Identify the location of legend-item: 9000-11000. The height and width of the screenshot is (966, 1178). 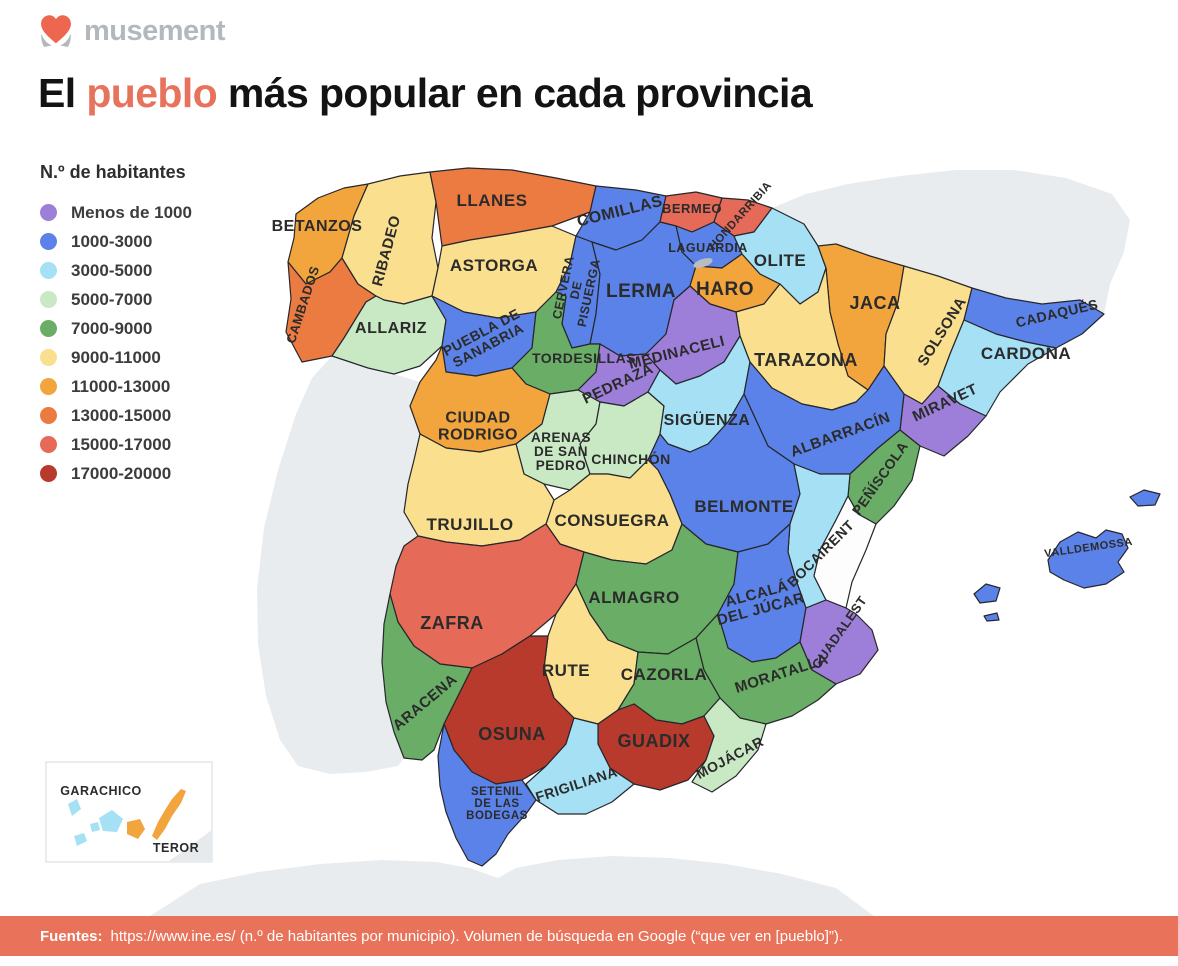
(116, 357).